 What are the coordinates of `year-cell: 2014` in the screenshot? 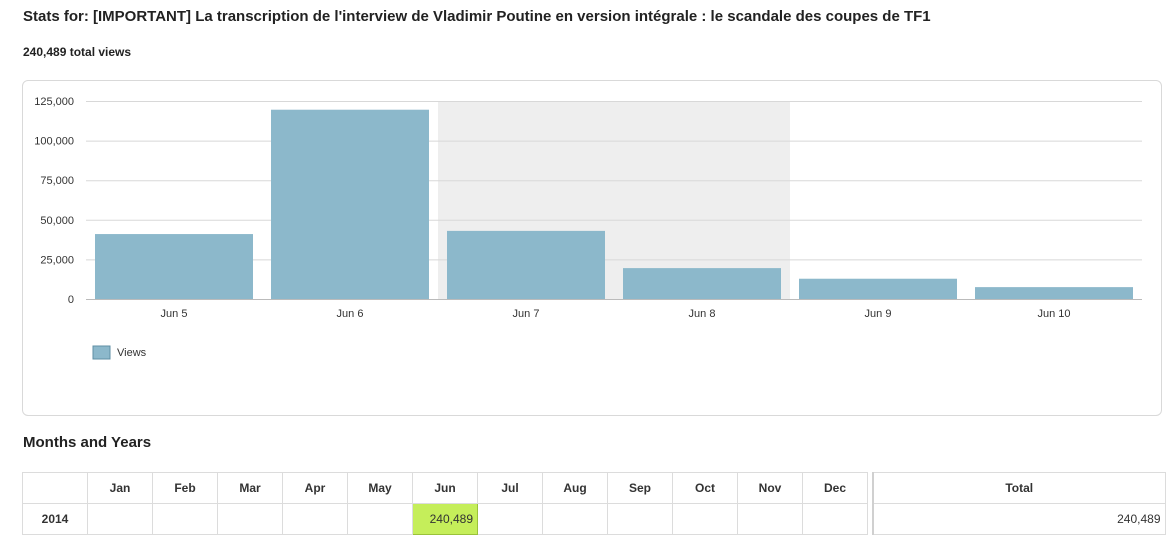 It's located at (55, 519).